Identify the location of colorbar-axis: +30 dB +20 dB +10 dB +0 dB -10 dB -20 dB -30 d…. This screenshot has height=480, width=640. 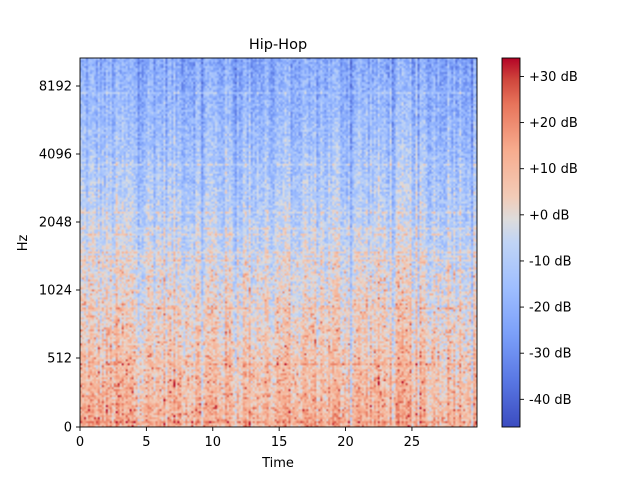
(549, 239).